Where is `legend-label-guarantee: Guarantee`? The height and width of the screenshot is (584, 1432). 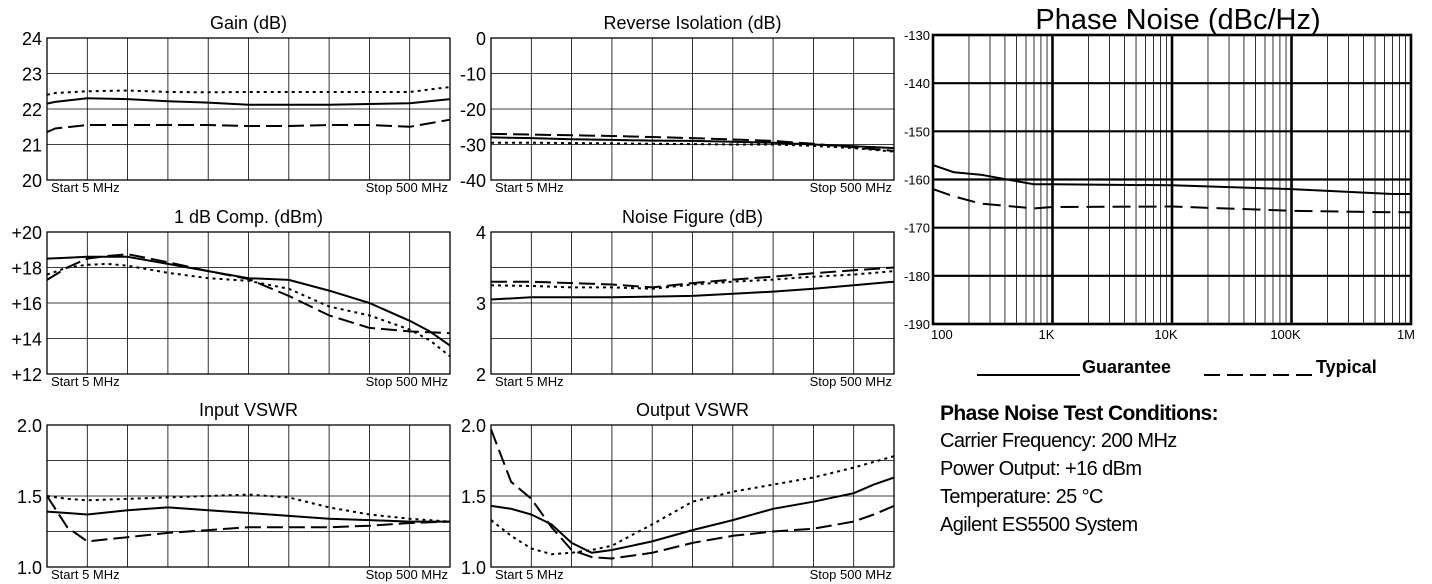 legend-label-guarantee: Guarantee is located at coordinates (1126, 367).